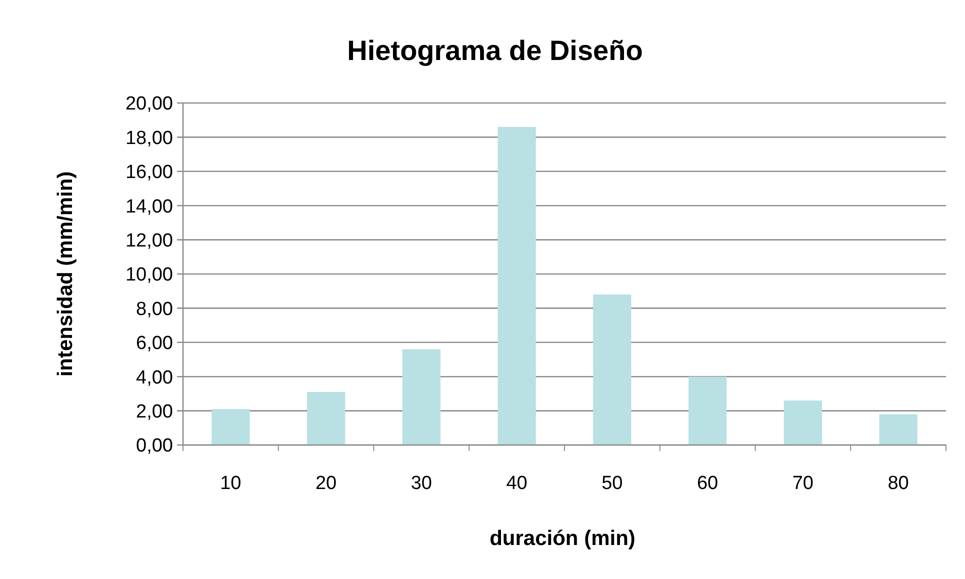 The width and height of the screenshot is (965, 579). What do you see at coordinates (326, 483) in the screenshot?
I see `x-tick-label: 20` at bounding box center [326, 483].